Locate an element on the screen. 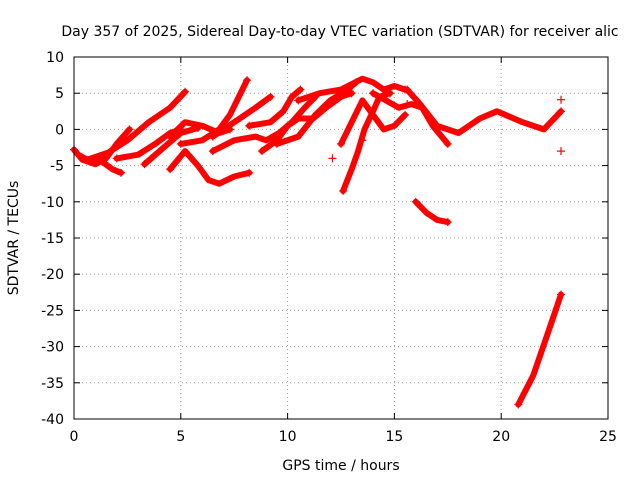 This screenshot has height=480, width=640. y-tick-label: -35 is located at coordinates (52, 384).